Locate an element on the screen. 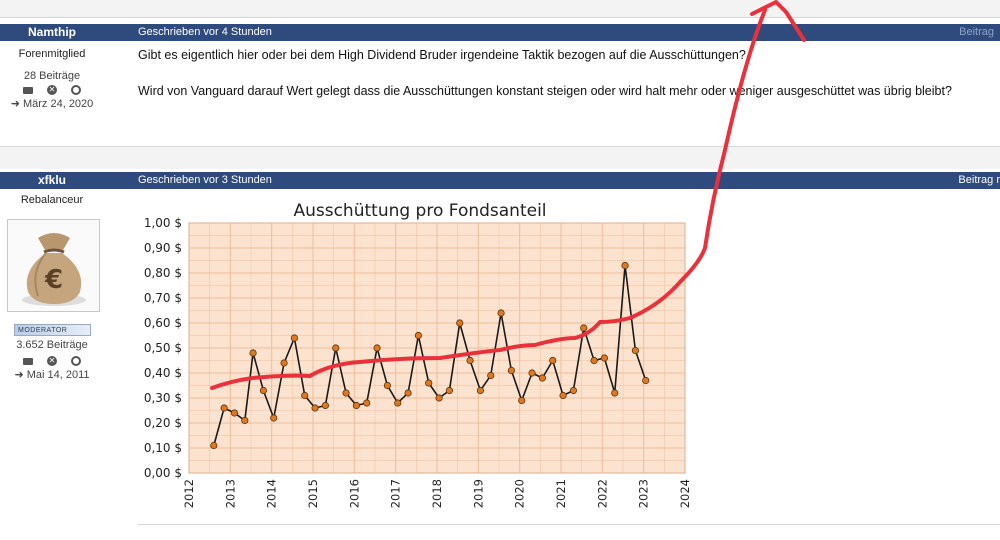 The height and width of the screenshot is (540, 1000). join-date-text: Mai 14, 2011 is located at coordinates (58, 375).